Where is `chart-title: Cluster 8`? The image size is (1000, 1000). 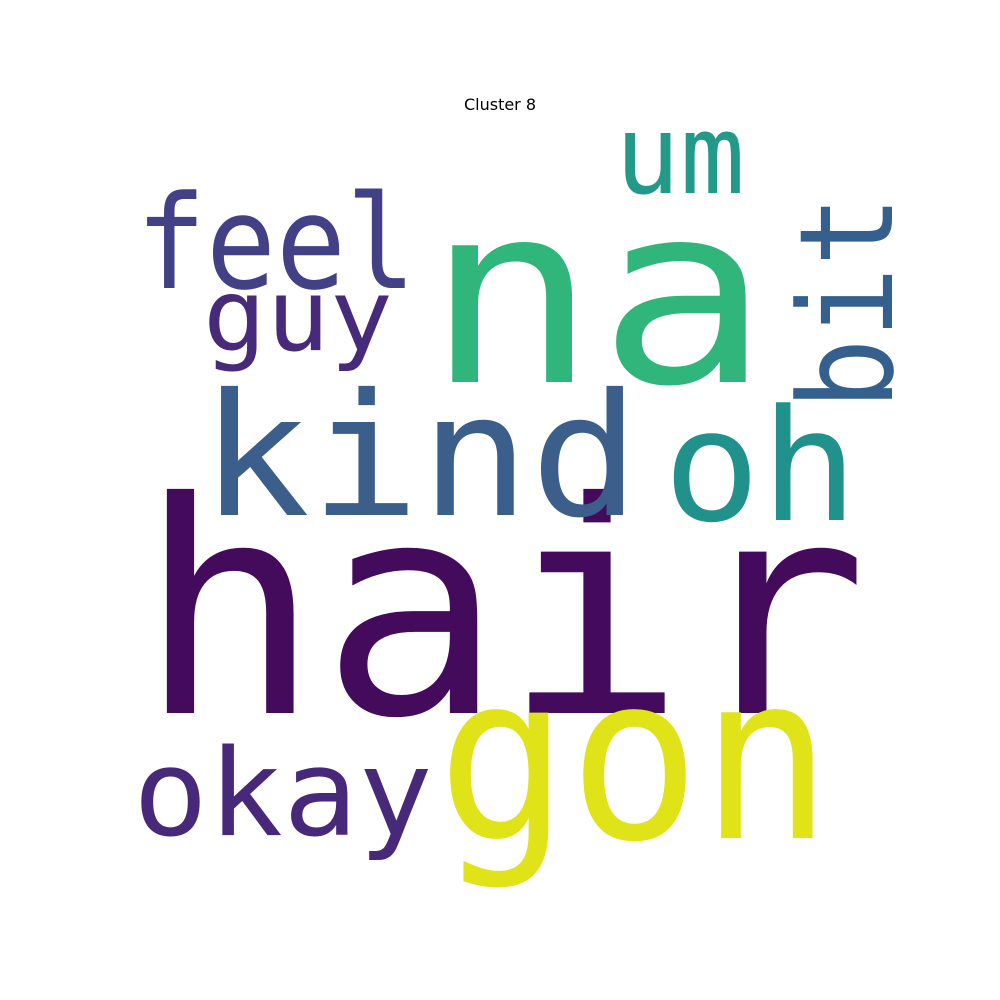 chart-title: Cluster 8 is located at coordinates (500, 104).